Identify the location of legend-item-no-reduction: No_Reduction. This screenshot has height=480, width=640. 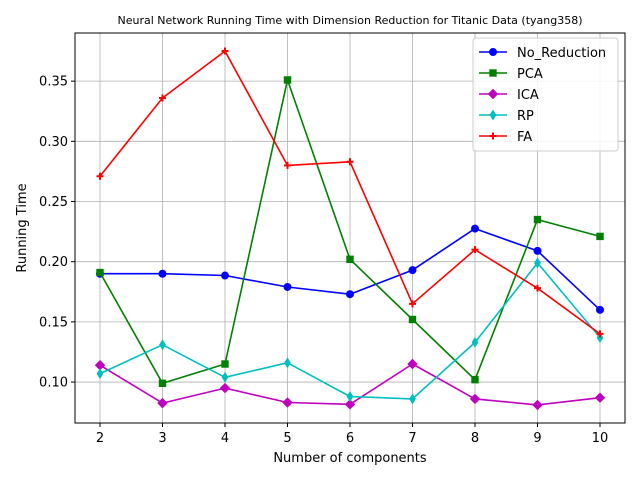
(542, 53).